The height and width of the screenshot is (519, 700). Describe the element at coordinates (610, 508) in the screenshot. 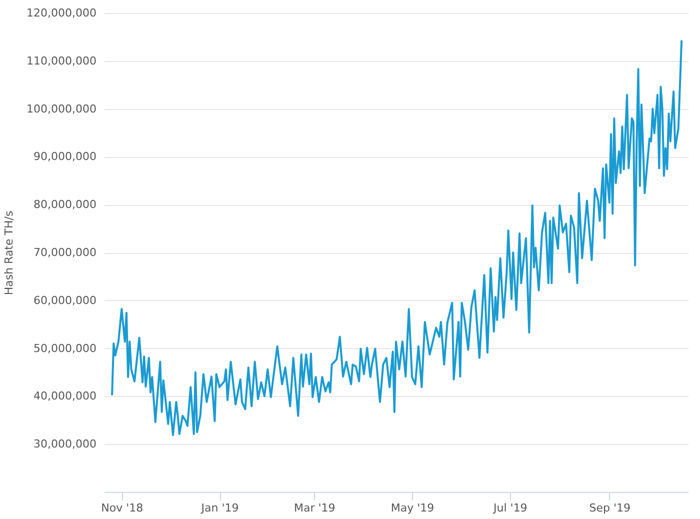

I see `x-tick-label: Sep '19` at that location.